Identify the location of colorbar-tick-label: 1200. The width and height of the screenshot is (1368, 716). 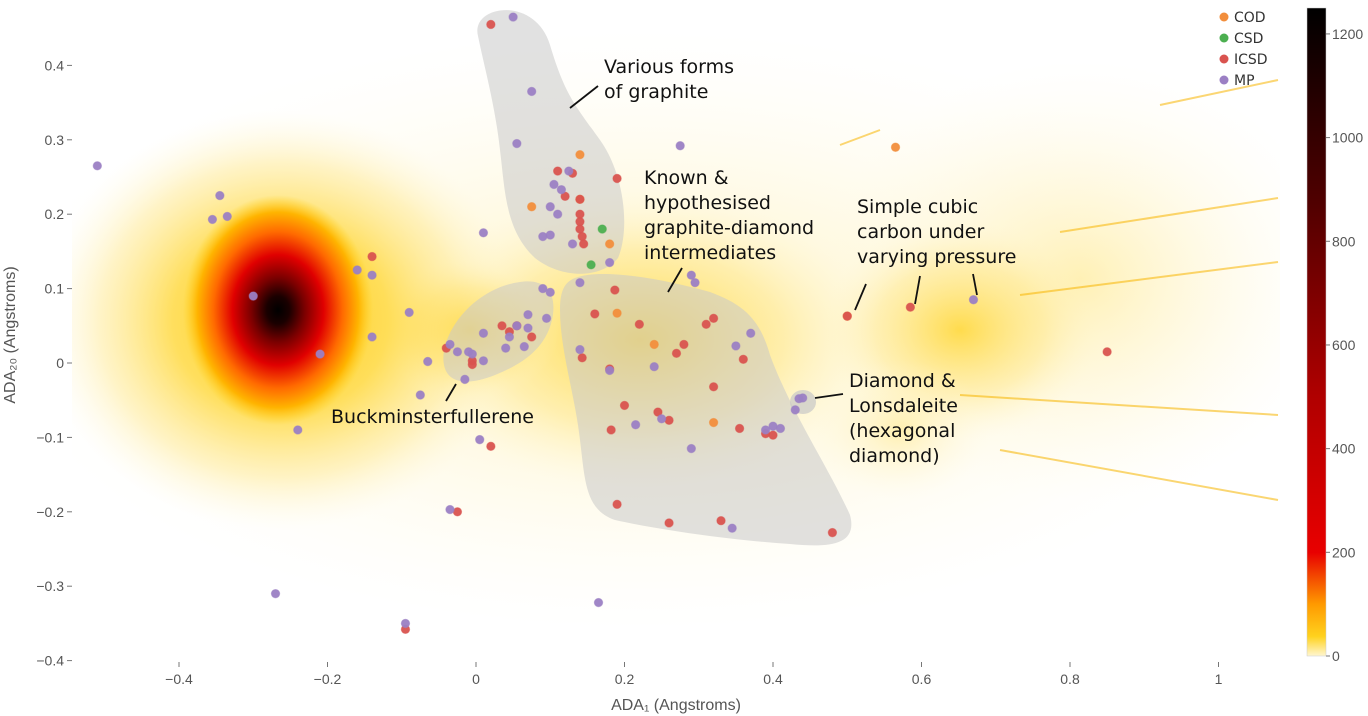
(1347, 34).